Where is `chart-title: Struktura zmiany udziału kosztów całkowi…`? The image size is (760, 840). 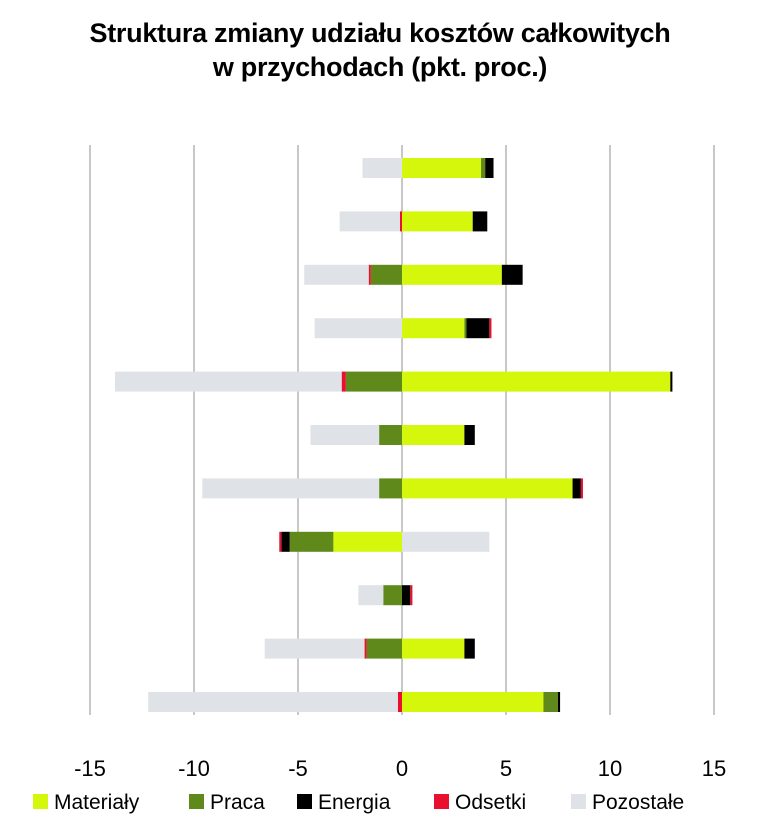
chart-title: Struktura zmiany udziału kosztów całkowi… is located at coordinates (380, 50).